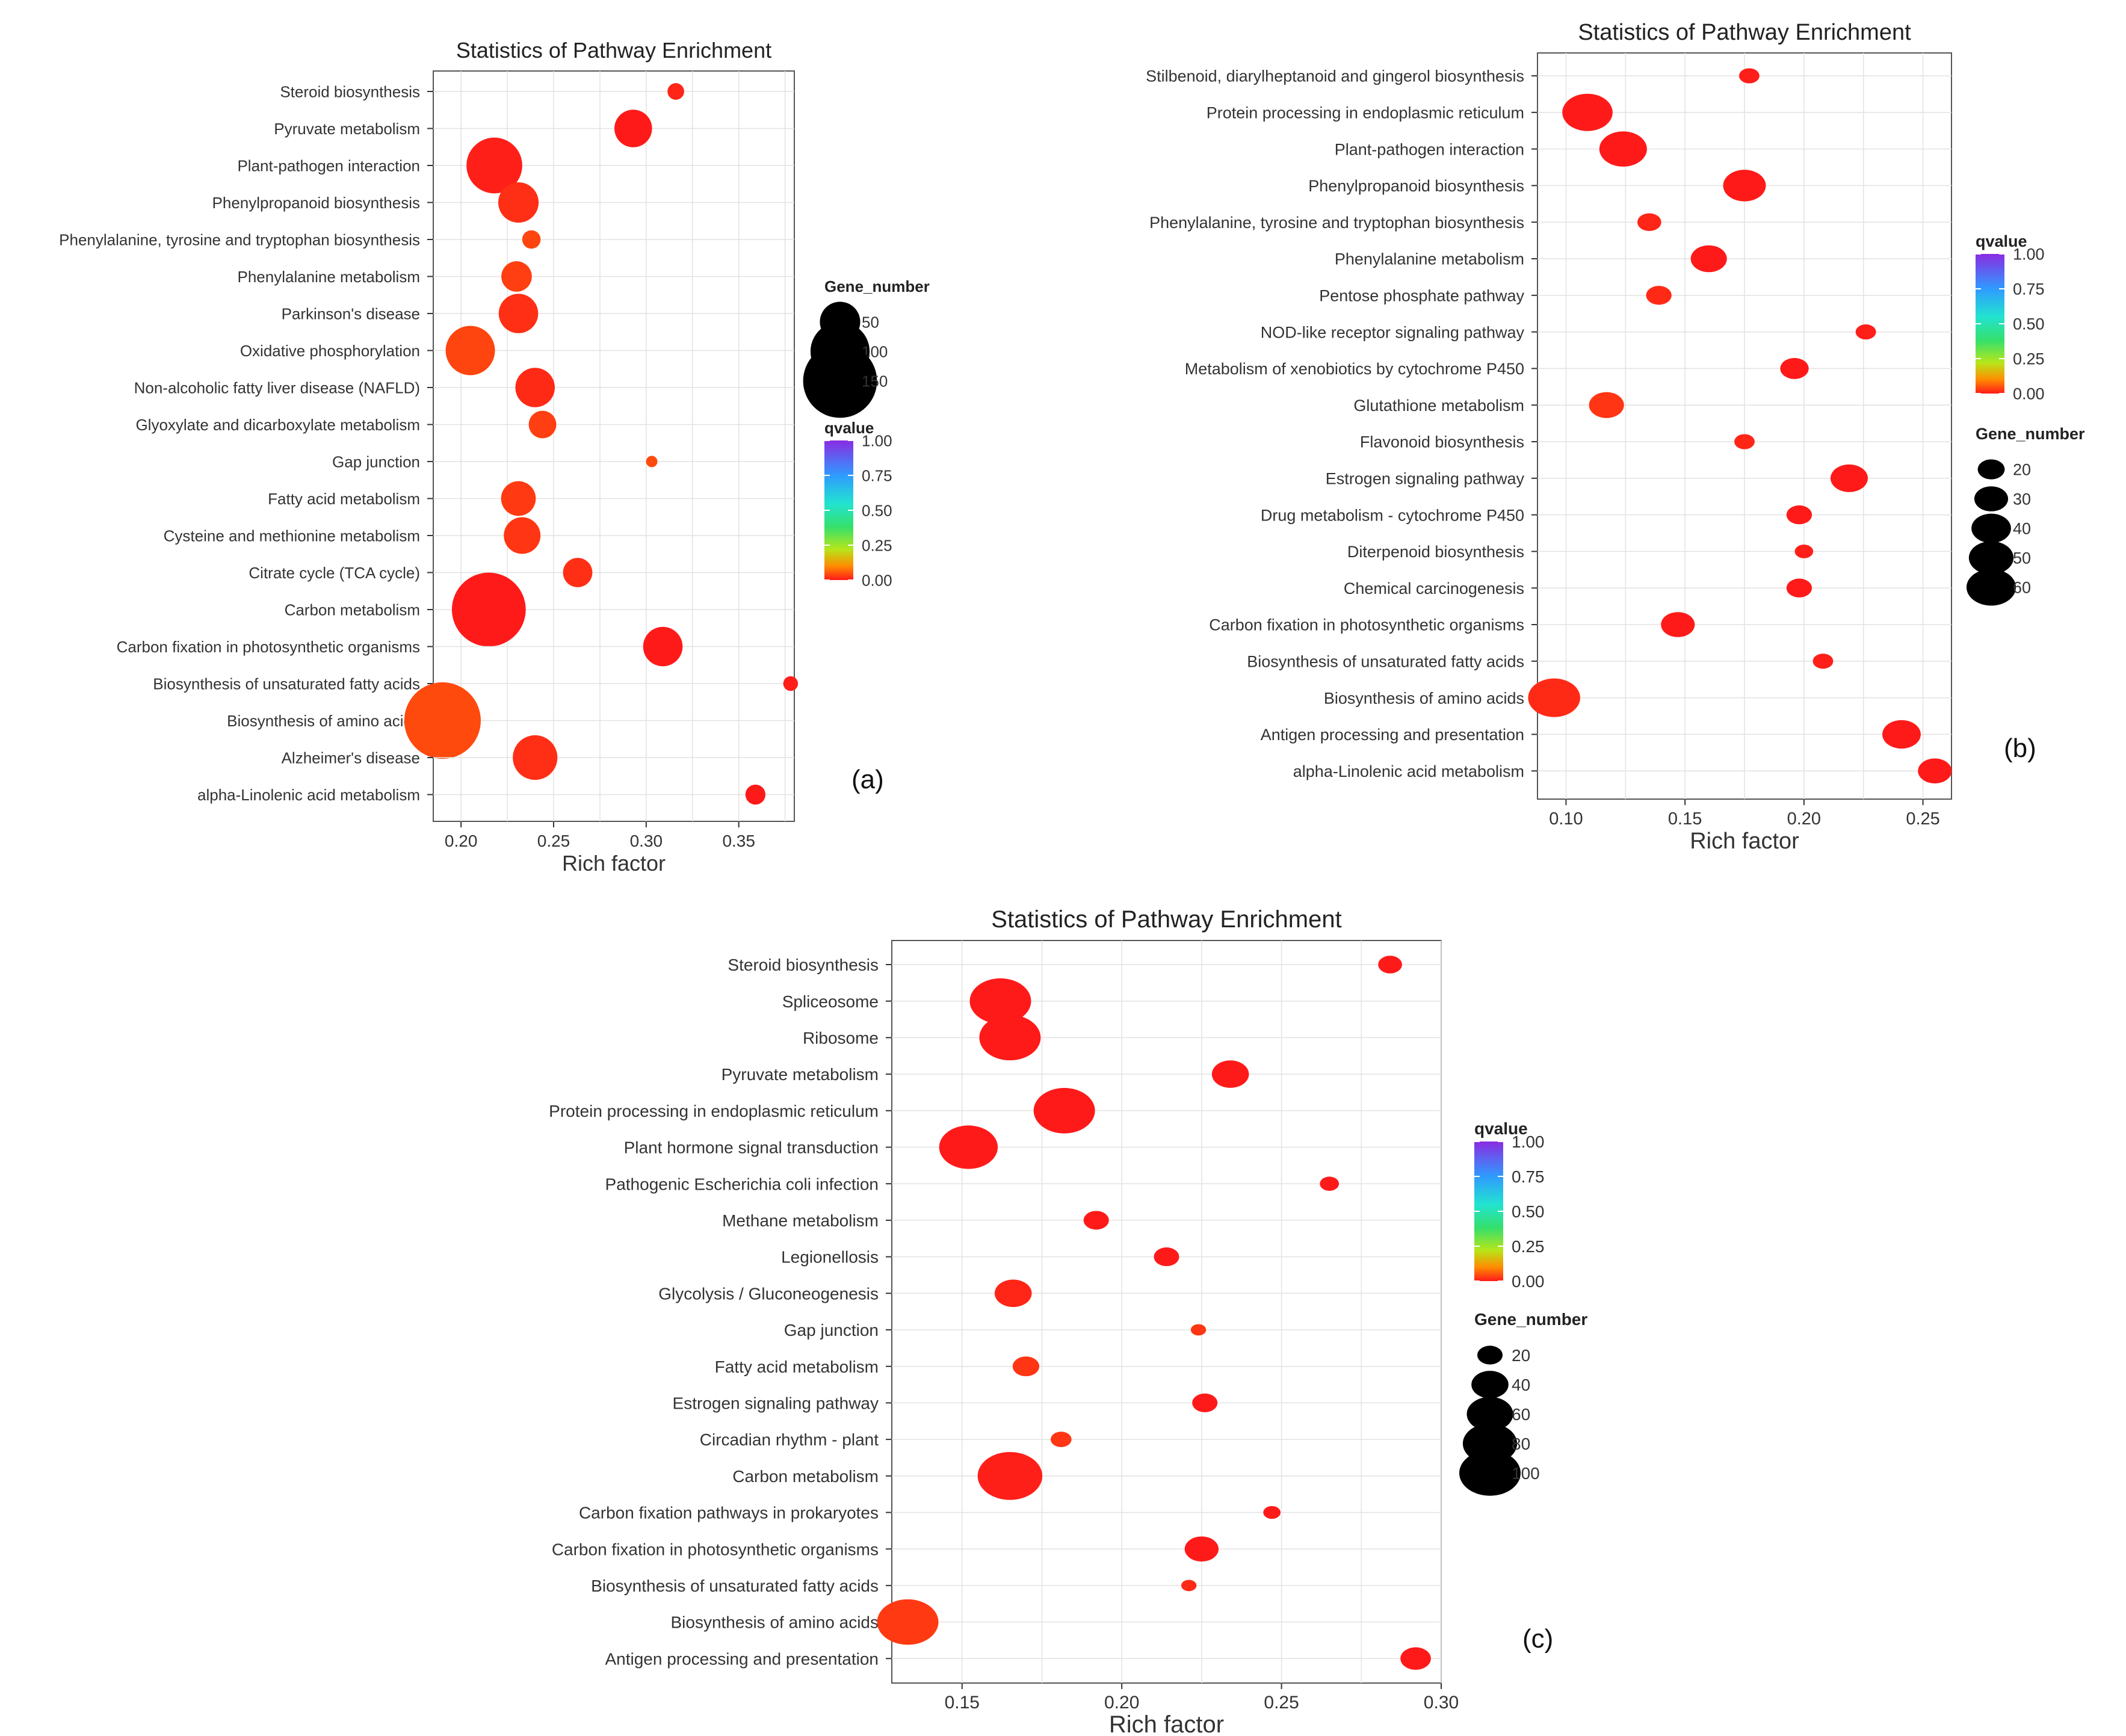 The width and height of the screenshot is (2126, 1736). I want to click on gene-number-legend-label: 40, so click(2022, 529).